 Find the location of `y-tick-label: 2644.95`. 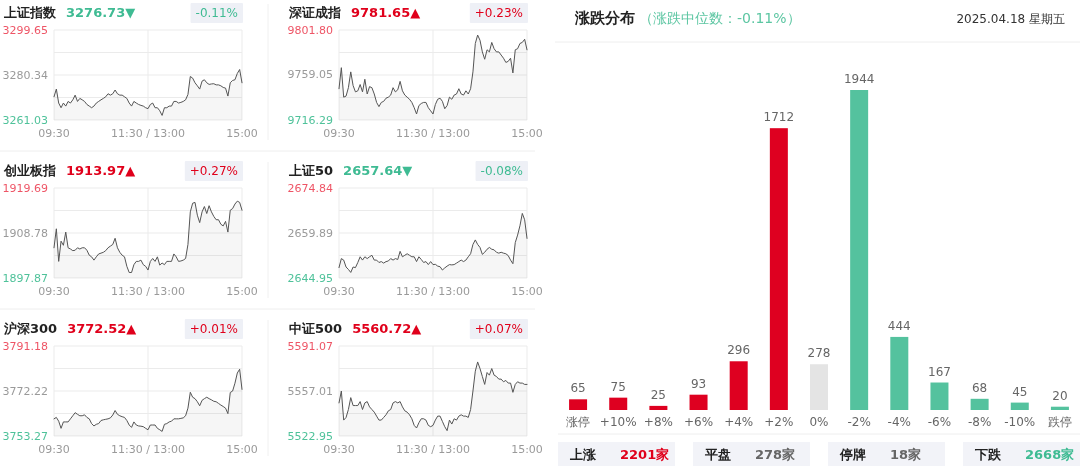

y-tick-label: 2644.95 is located at coordinates (310, 278).